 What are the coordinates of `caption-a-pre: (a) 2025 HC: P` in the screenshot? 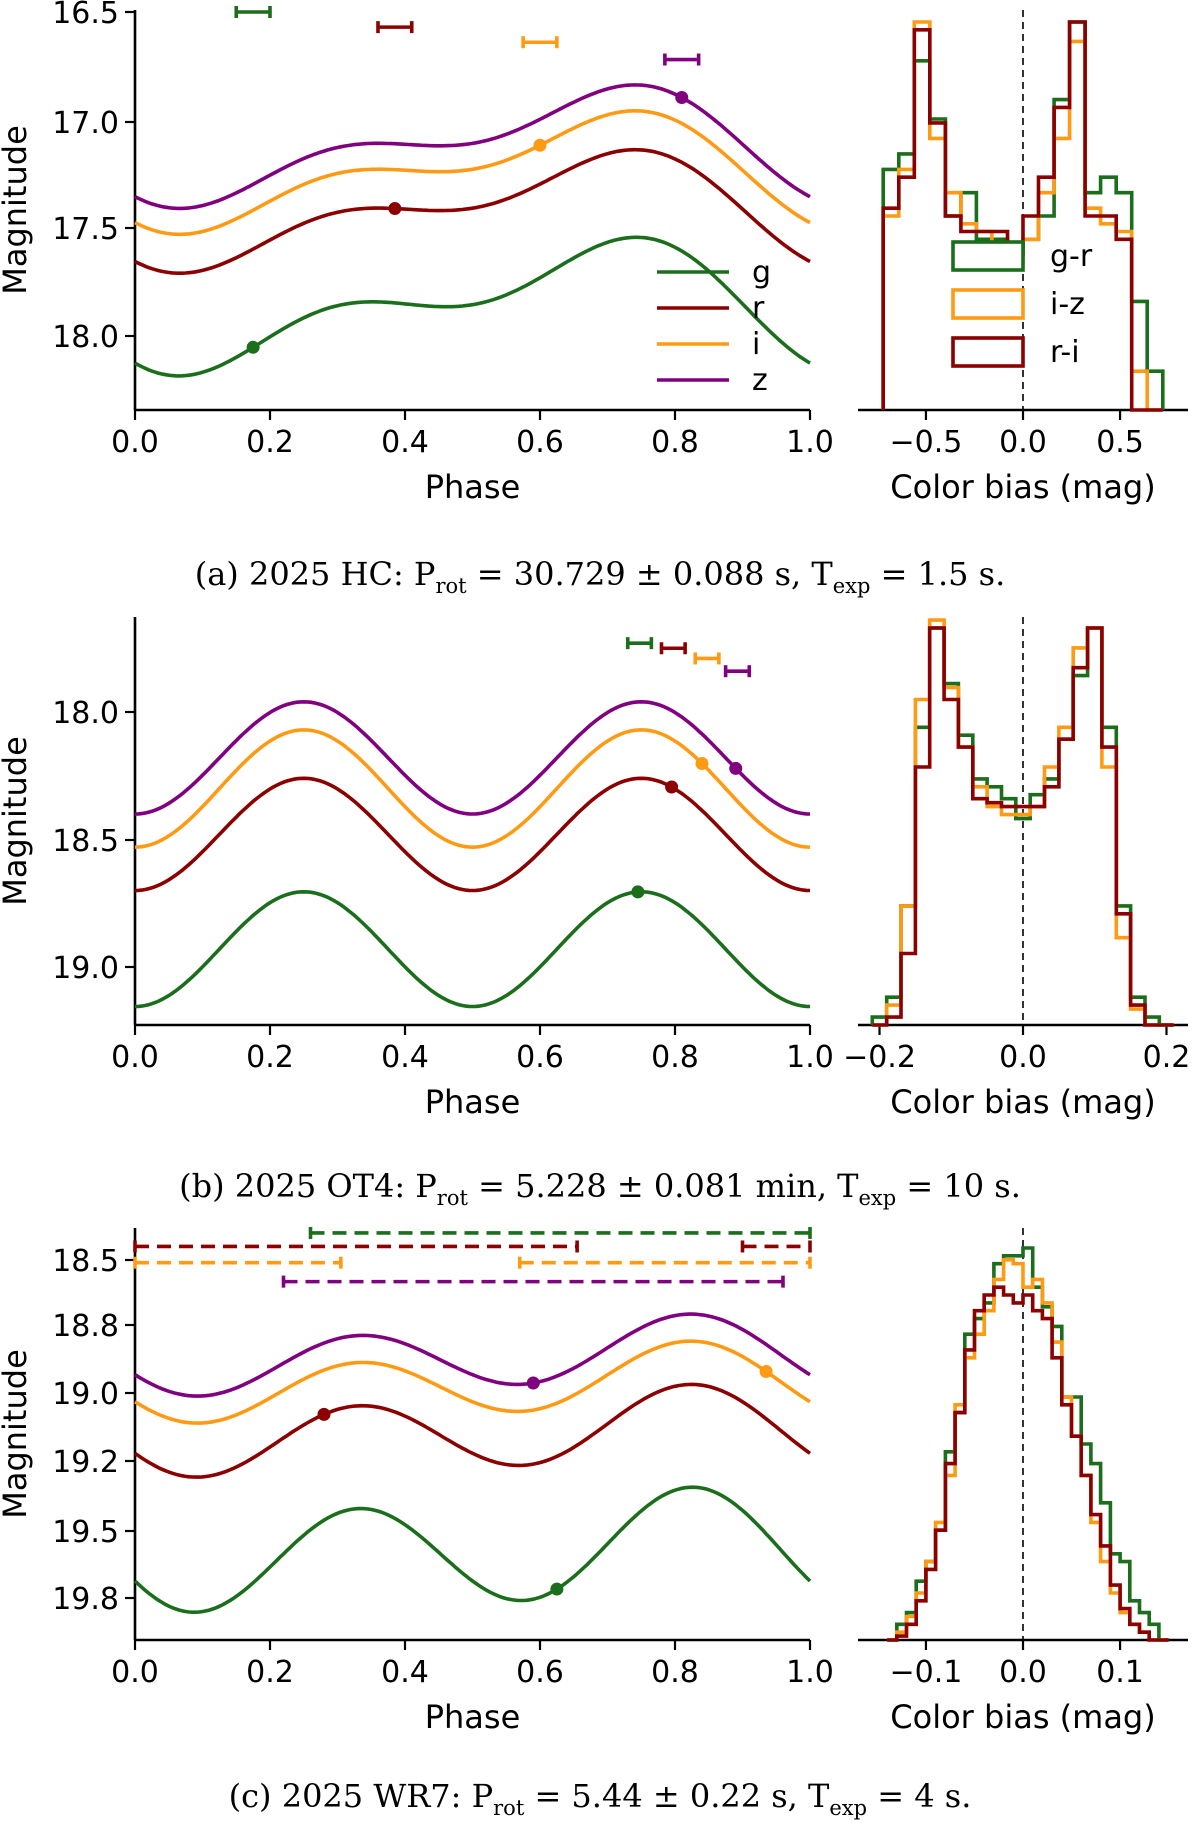 It's located at (315, 574).